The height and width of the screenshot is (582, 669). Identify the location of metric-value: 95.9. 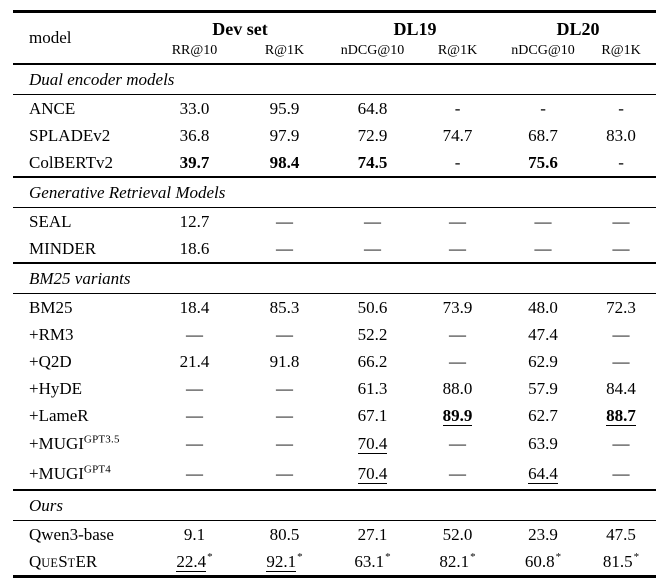
(284, 108).